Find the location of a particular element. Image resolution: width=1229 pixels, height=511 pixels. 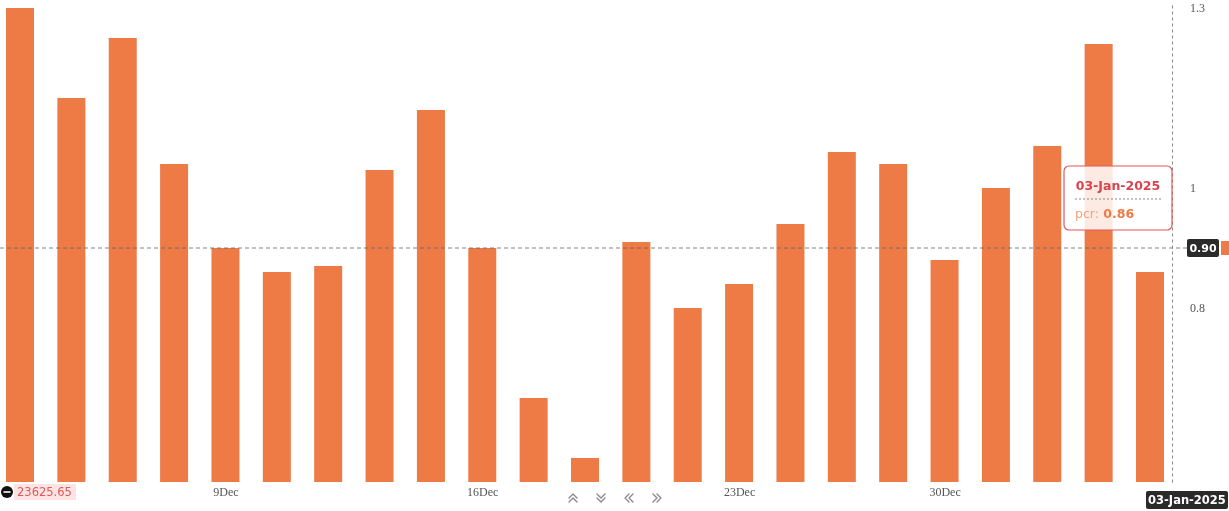

text: 23625.65 is located at coordinates (44, 492).